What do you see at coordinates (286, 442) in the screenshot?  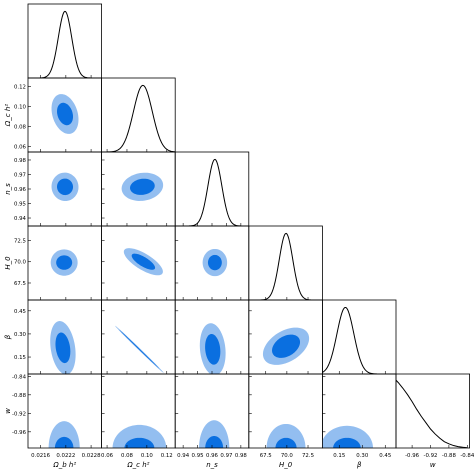 I see `contour-68-w-H0` at bounding box center [286, 442].